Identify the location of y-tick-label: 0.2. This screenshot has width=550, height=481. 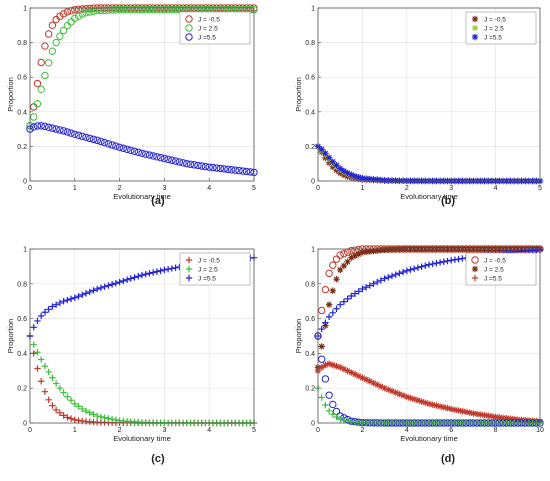
(22, 389).